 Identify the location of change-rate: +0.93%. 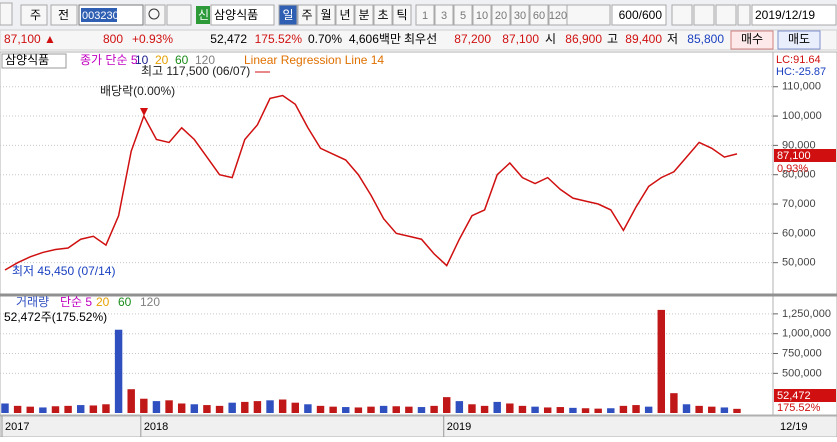
(152, 39).